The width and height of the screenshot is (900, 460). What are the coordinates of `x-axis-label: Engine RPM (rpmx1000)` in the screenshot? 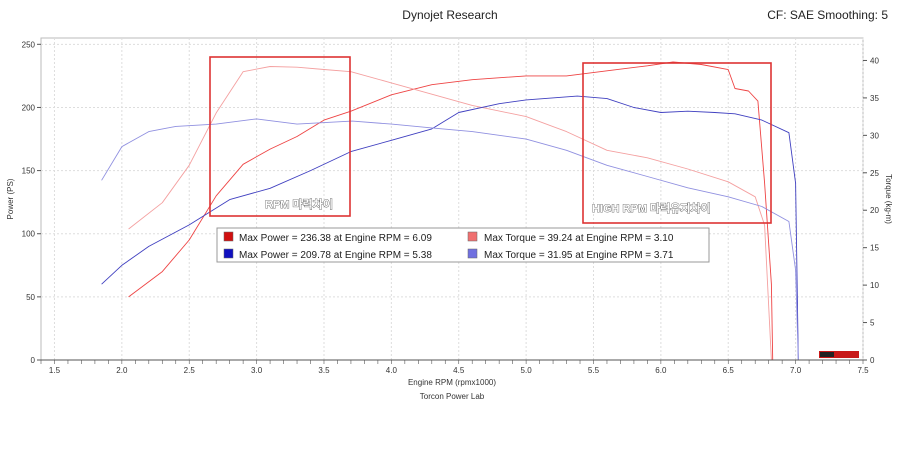 It's located at (452, 382).